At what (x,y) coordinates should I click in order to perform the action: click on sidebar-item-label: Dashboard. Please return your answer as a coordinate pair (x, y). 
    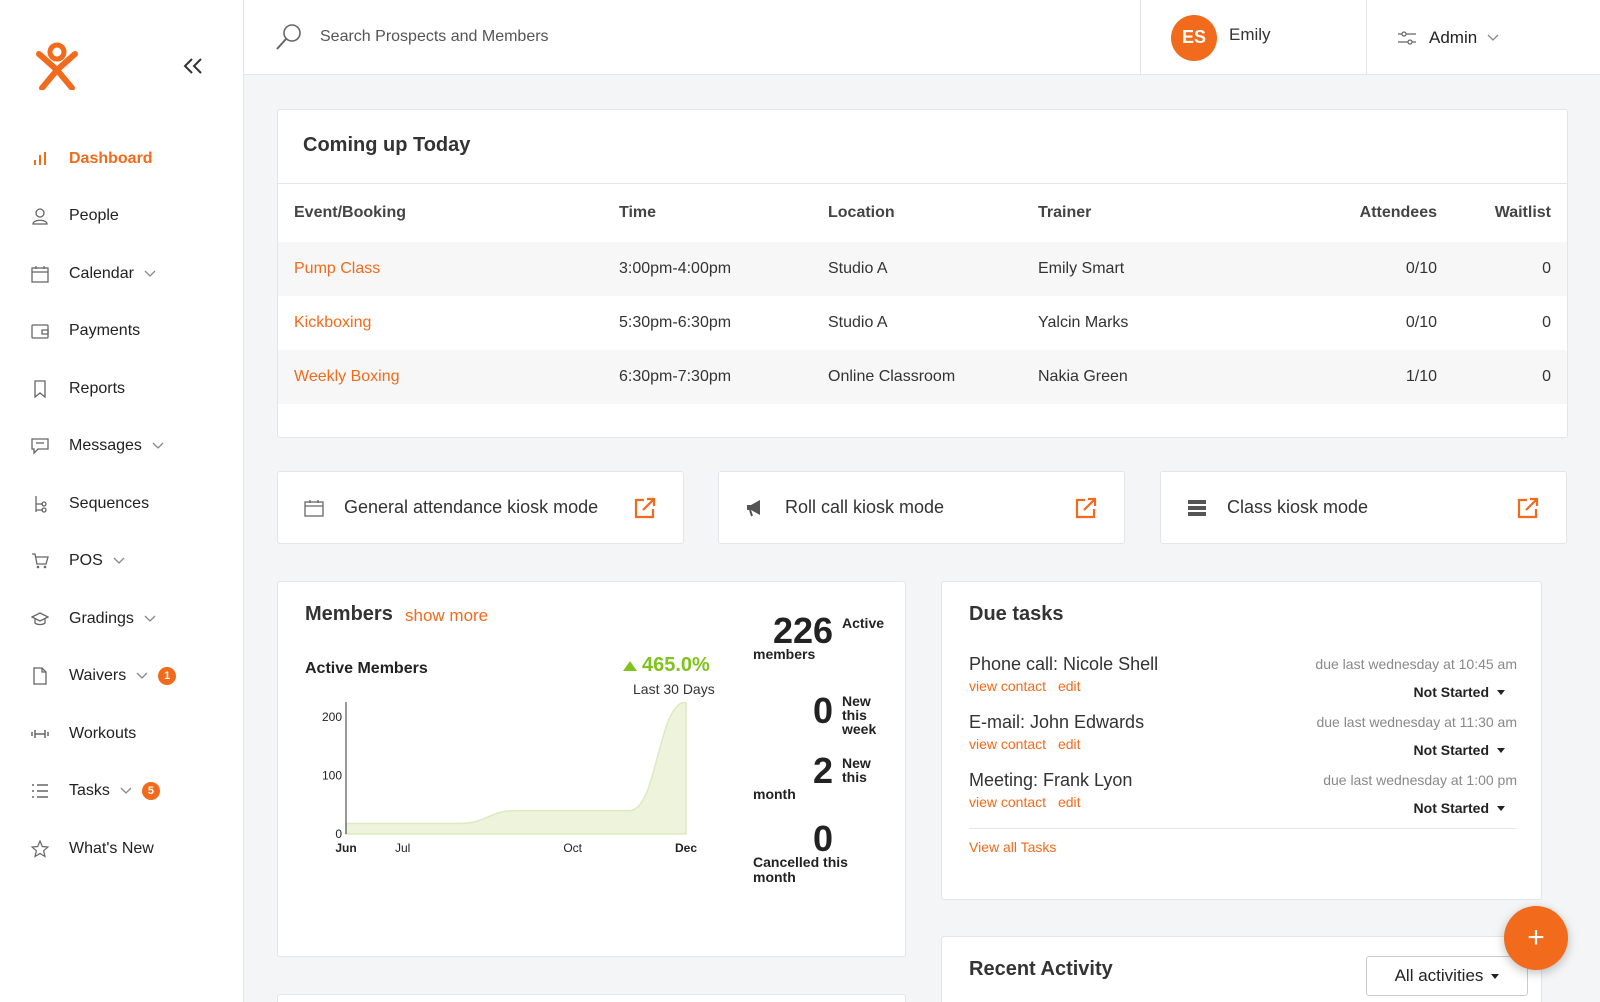
    Looking at the image, I should click on (111, 158).